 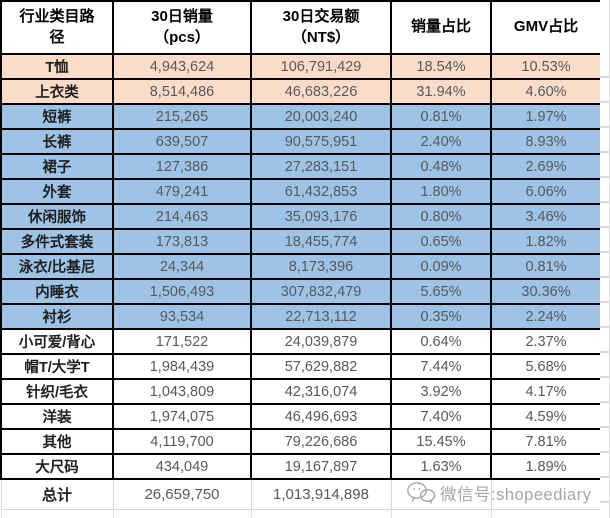 I want to click on sales-pct-cell: 2.40%, so click(x=441, y=141).